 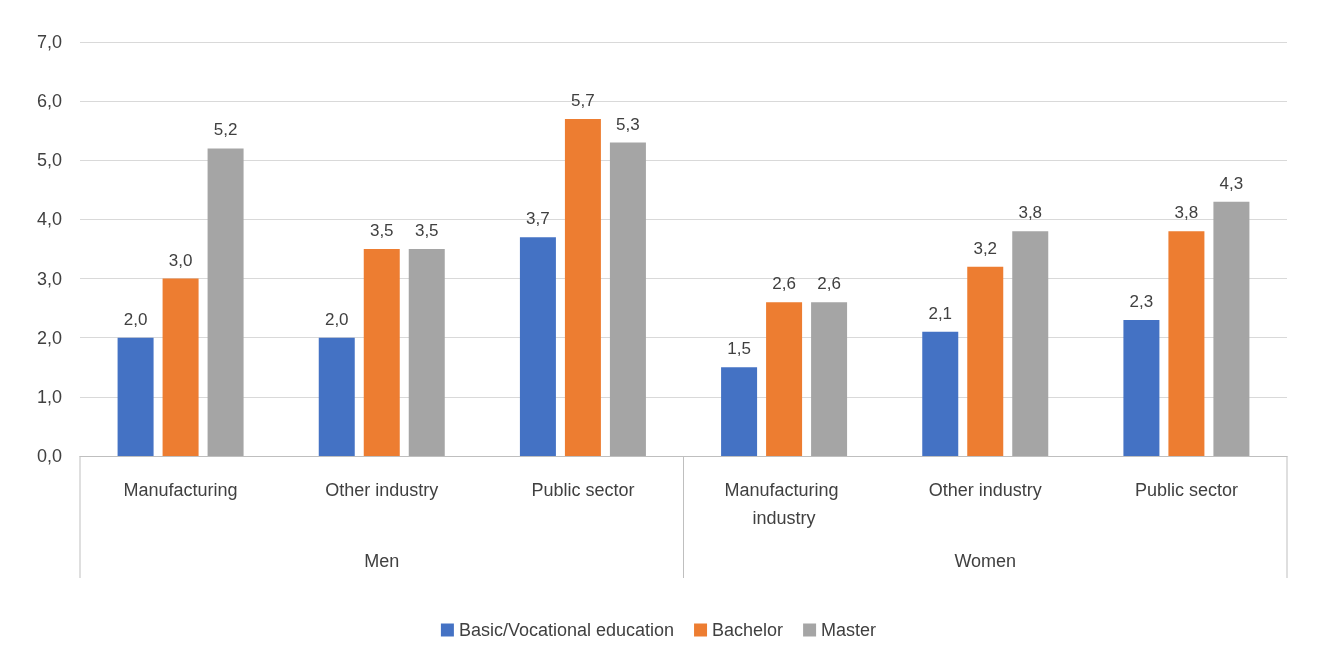 I want to click on y-tick-label: 4,0, so click(x=49, y=219).